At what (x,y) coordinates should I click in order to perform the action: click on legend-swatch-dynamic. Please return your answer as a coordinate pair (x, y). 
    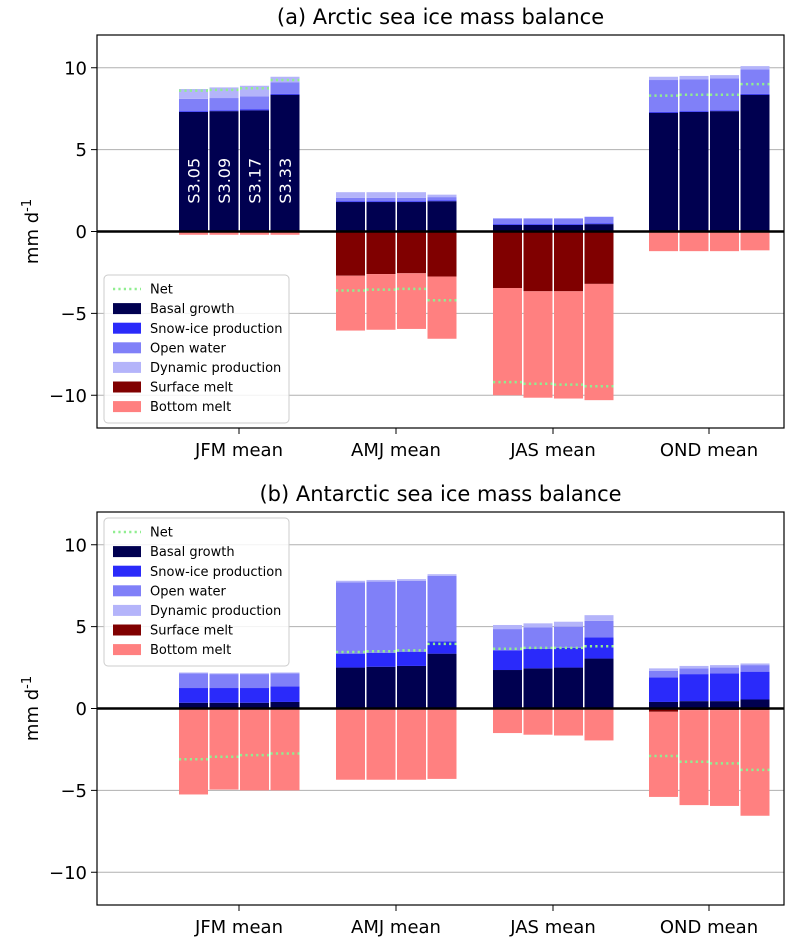
    Looking at the image, I should click on (127, 610).